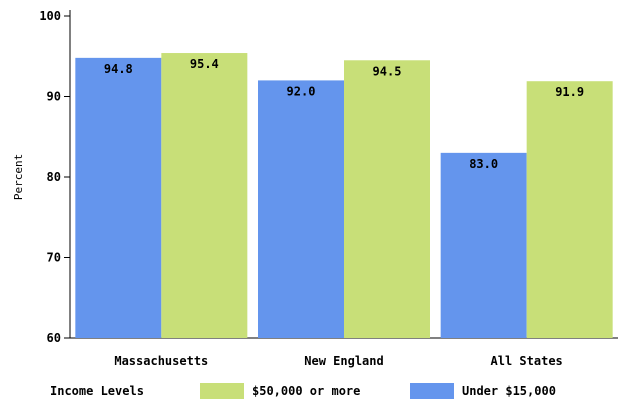 This screenshot has height=403, width=623. What do you see at coordinates (54, 338) in the screenshot?
I see `y-tick-label: 60` at bounding box center [54, 338].